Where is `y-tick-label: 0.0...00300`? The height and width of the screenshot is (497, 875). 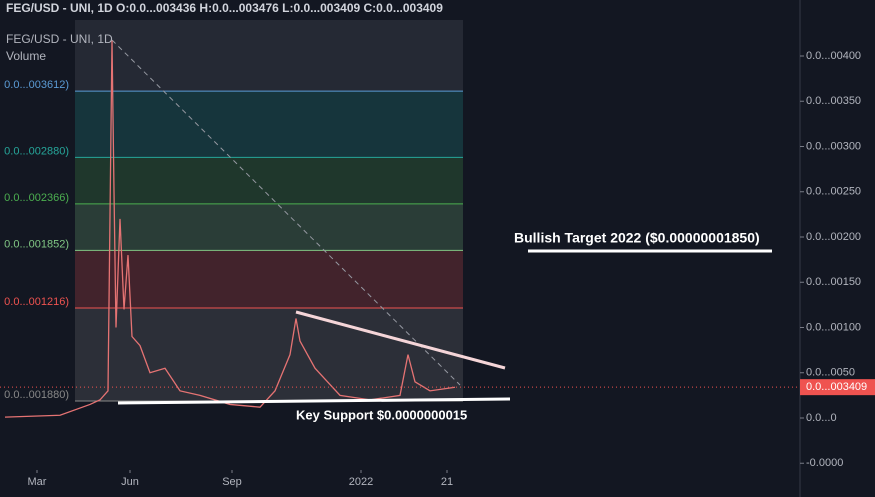 y-tick-label: 0.0...00300 is located at coordinates (833, 146).